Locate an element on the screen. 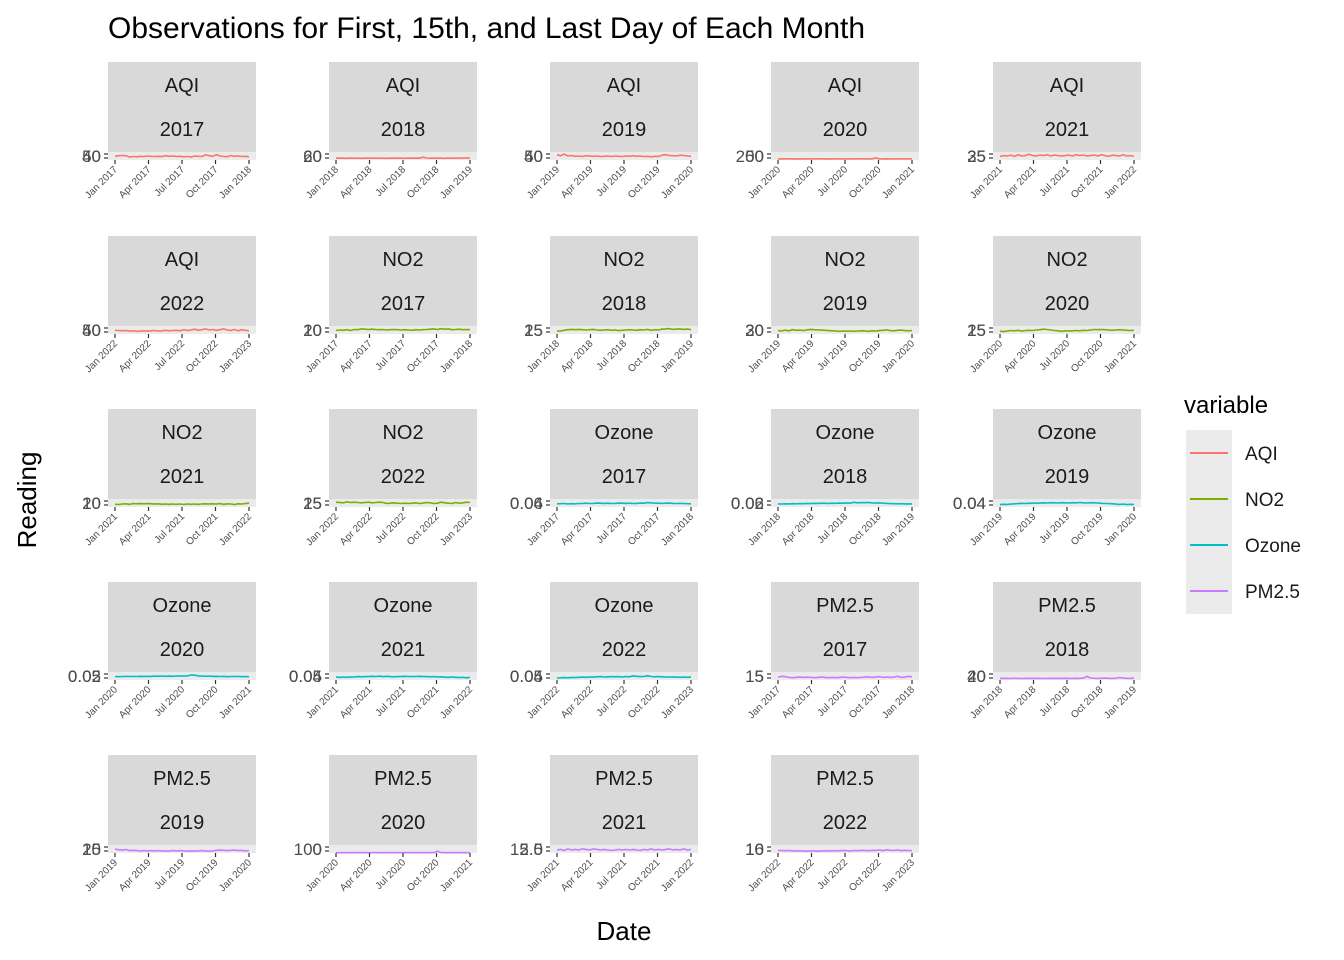  series-line-no2-2021 is located at coordinates (182, 504).